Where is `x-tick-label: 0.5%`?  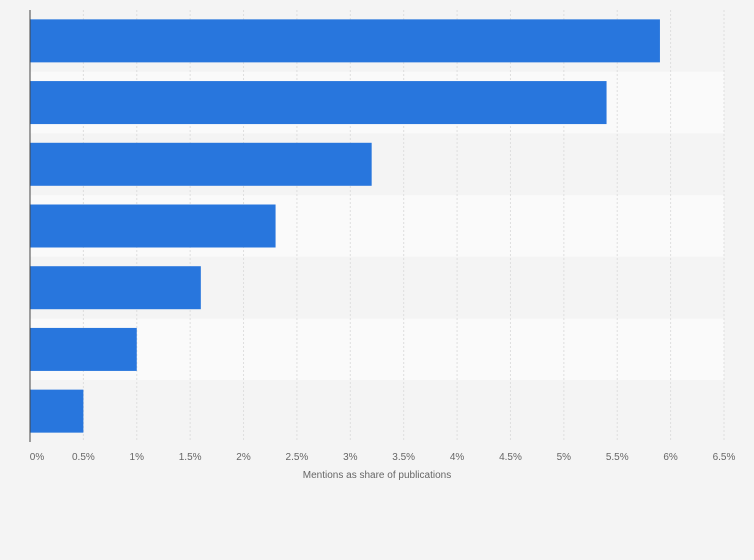 x-tick-label: 0.5% is located at coordinates (83, 457).